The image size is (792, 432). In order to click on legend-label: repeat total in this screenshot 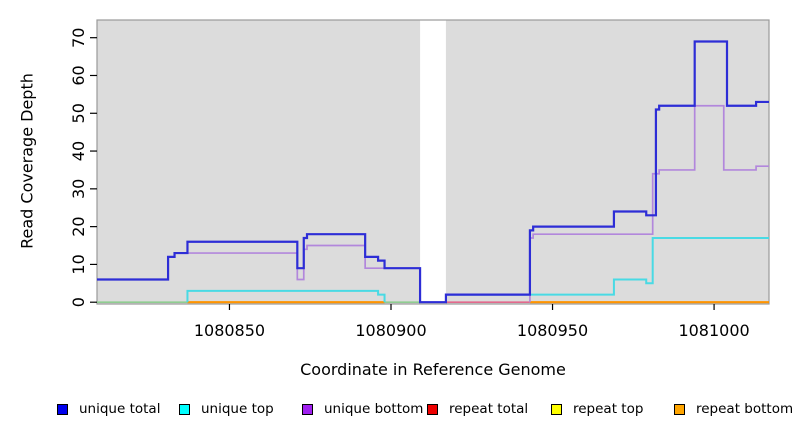, I will do `click(489, 409)`.